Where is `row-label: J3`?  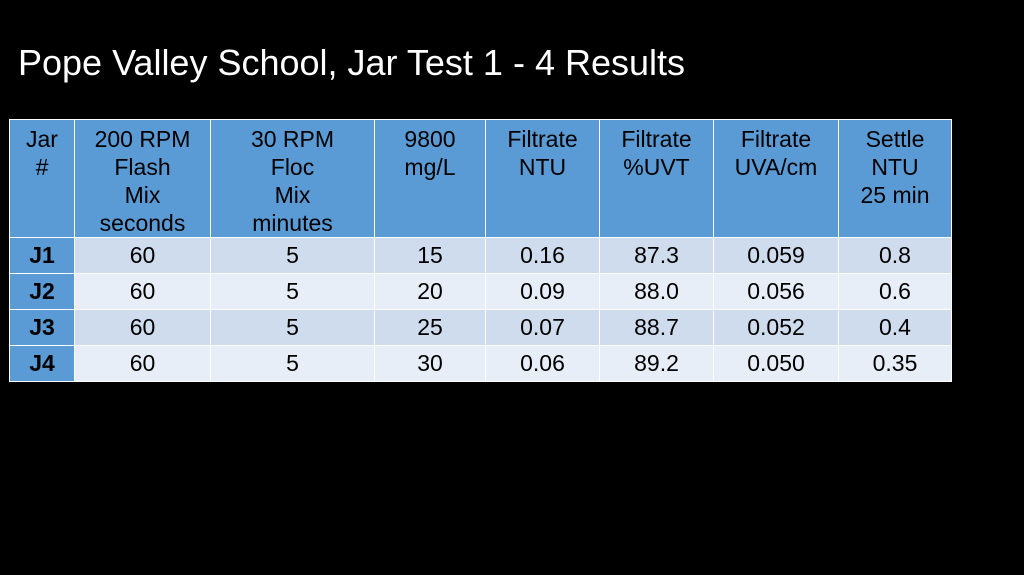
row-label: J3 is located at coordinates (42, 327).